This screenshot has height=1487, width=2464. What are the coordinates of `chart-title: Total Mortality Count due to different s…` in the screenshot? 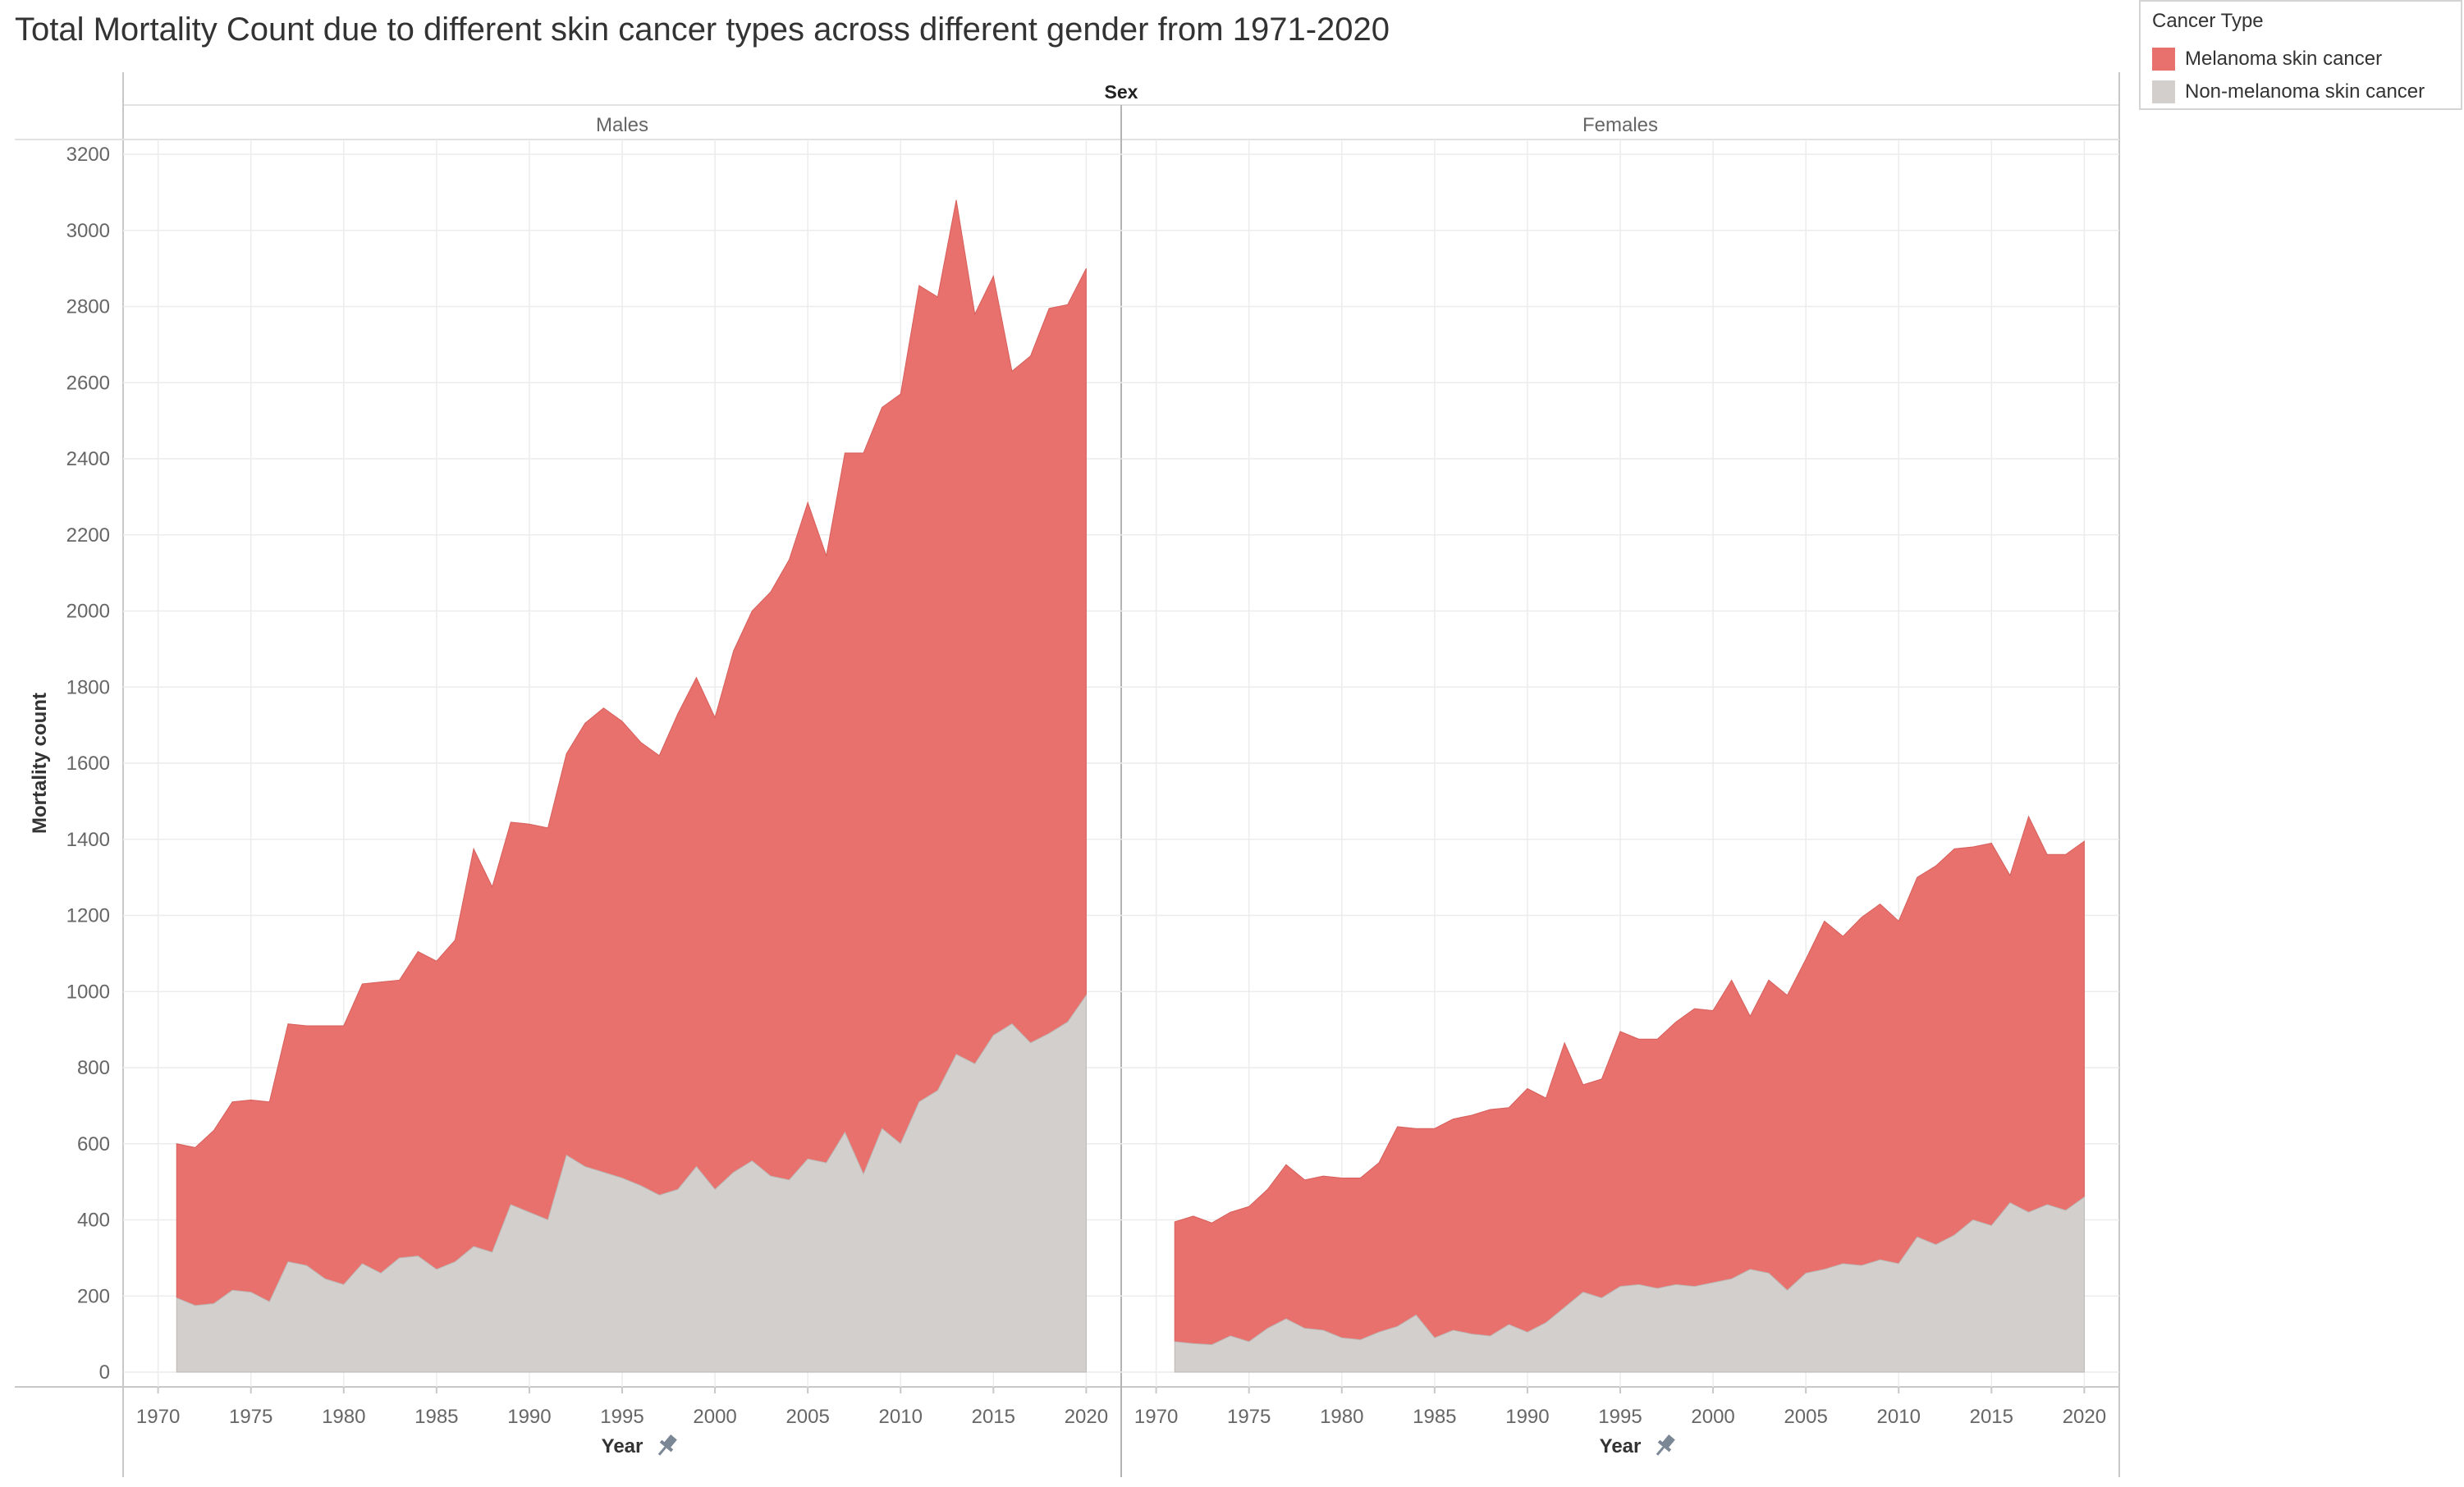 It's located at (703, 29).